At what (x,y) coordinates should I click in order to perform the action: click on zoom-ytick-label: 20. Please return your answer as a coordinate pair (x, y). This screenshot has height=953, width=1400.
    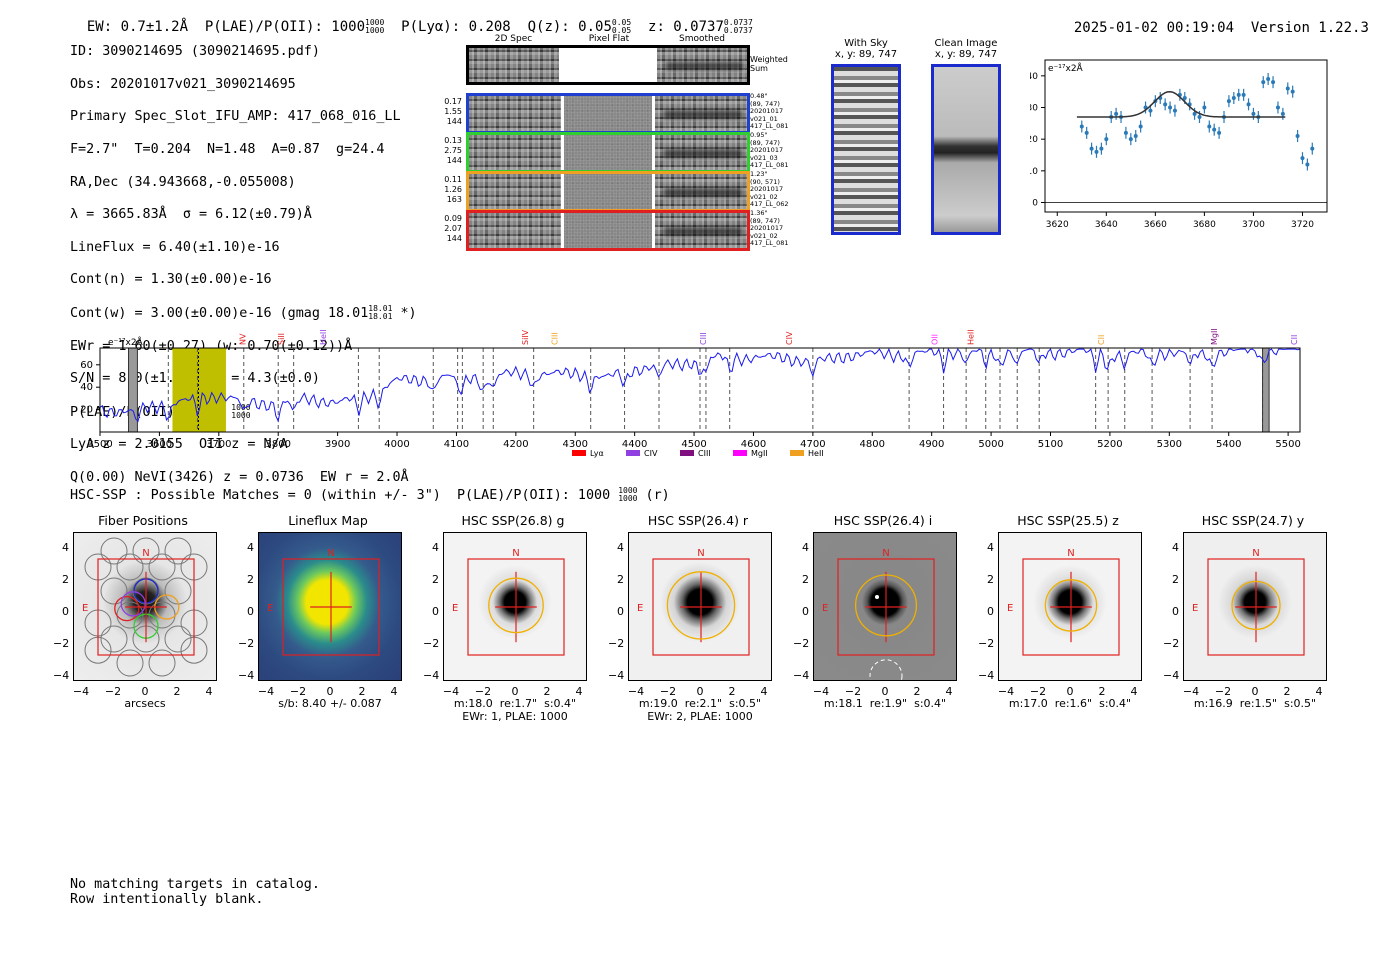
    Looking at the image, I should click on (1034, 140).